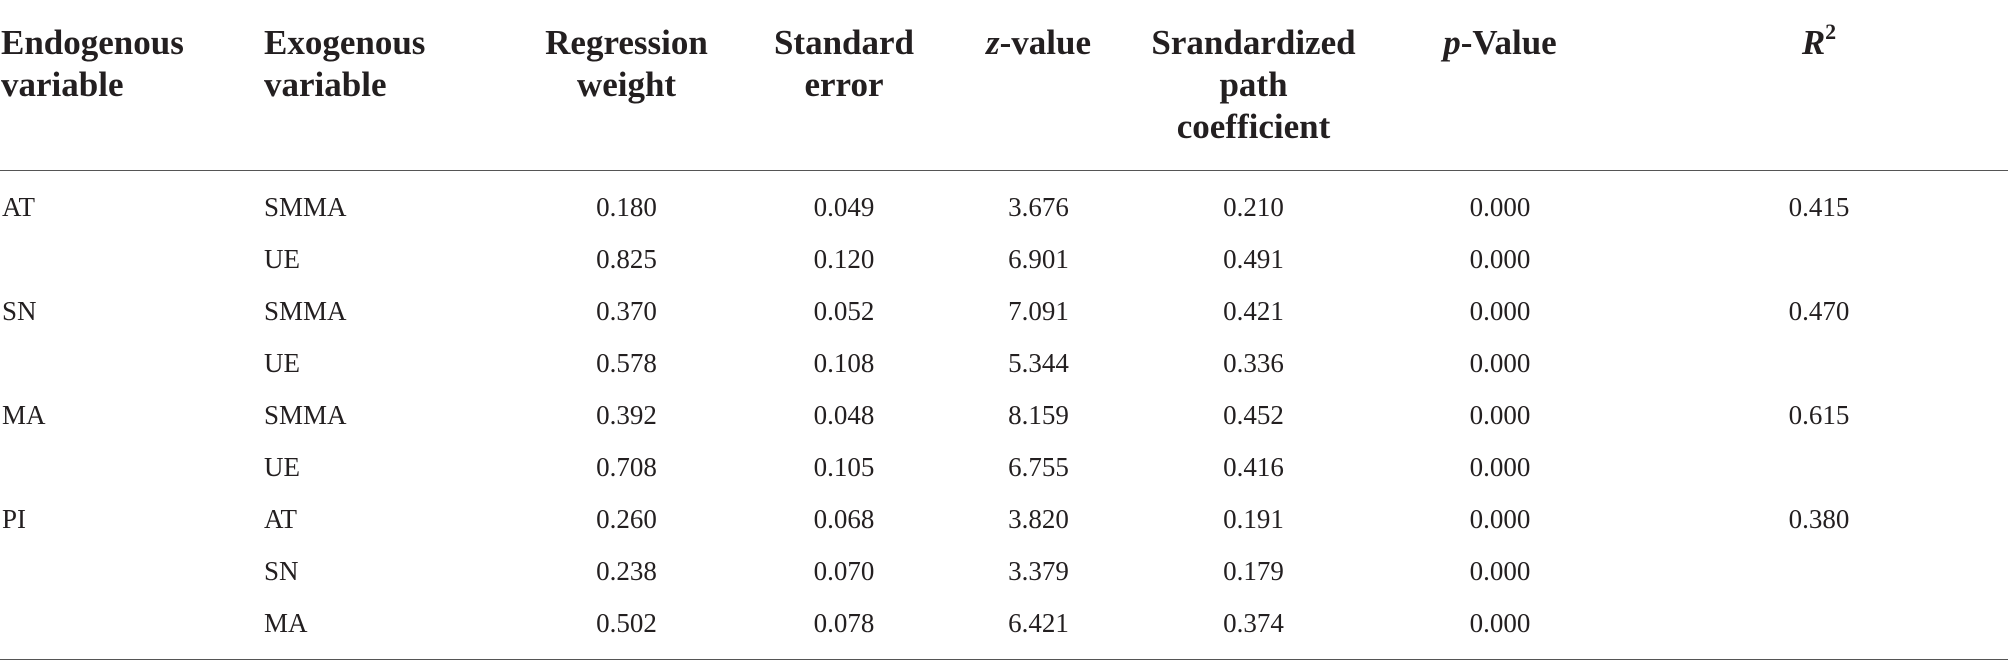 The height and width of the screenshot is (671, 2008). What do you see at coordinates (1253, 207) in the screenshot?
I see `cell-standardized-path-coefficient: 0.210` at bounding box center [1253, 207].